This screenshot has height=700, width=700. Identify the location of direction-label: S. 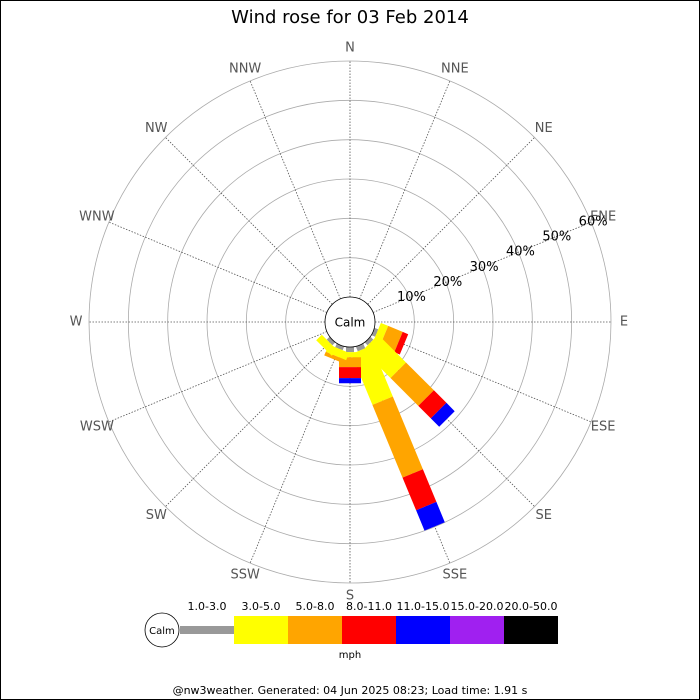
(350, 596).